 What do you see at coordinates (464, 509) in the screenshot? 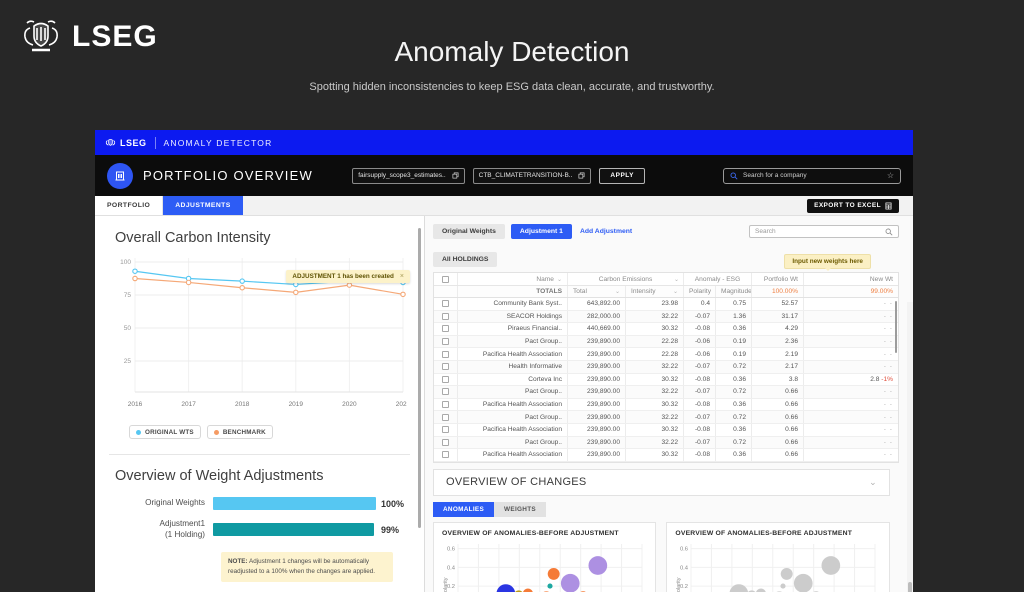
I see `tab-anomalies: ANOMALIES` at bounding box center [464, 509].